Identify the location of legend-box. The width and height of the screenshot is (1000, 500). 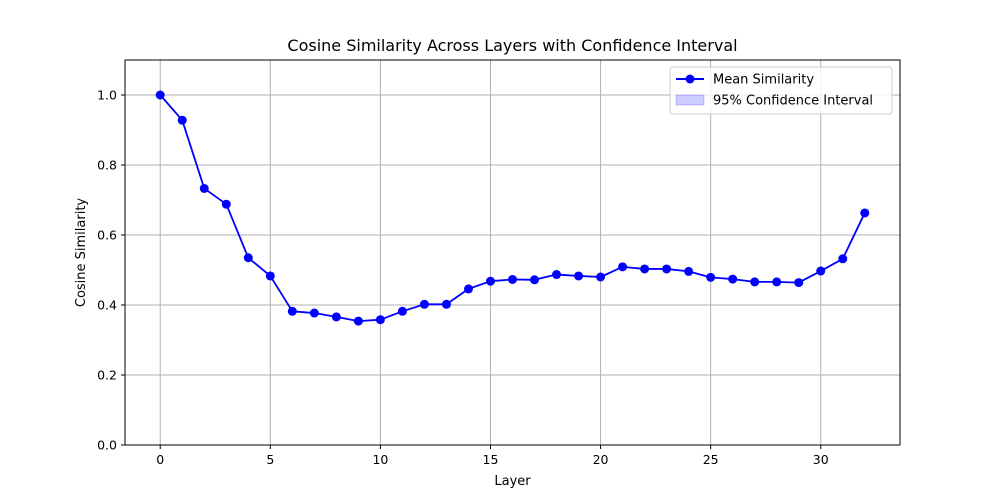
(781, 90).